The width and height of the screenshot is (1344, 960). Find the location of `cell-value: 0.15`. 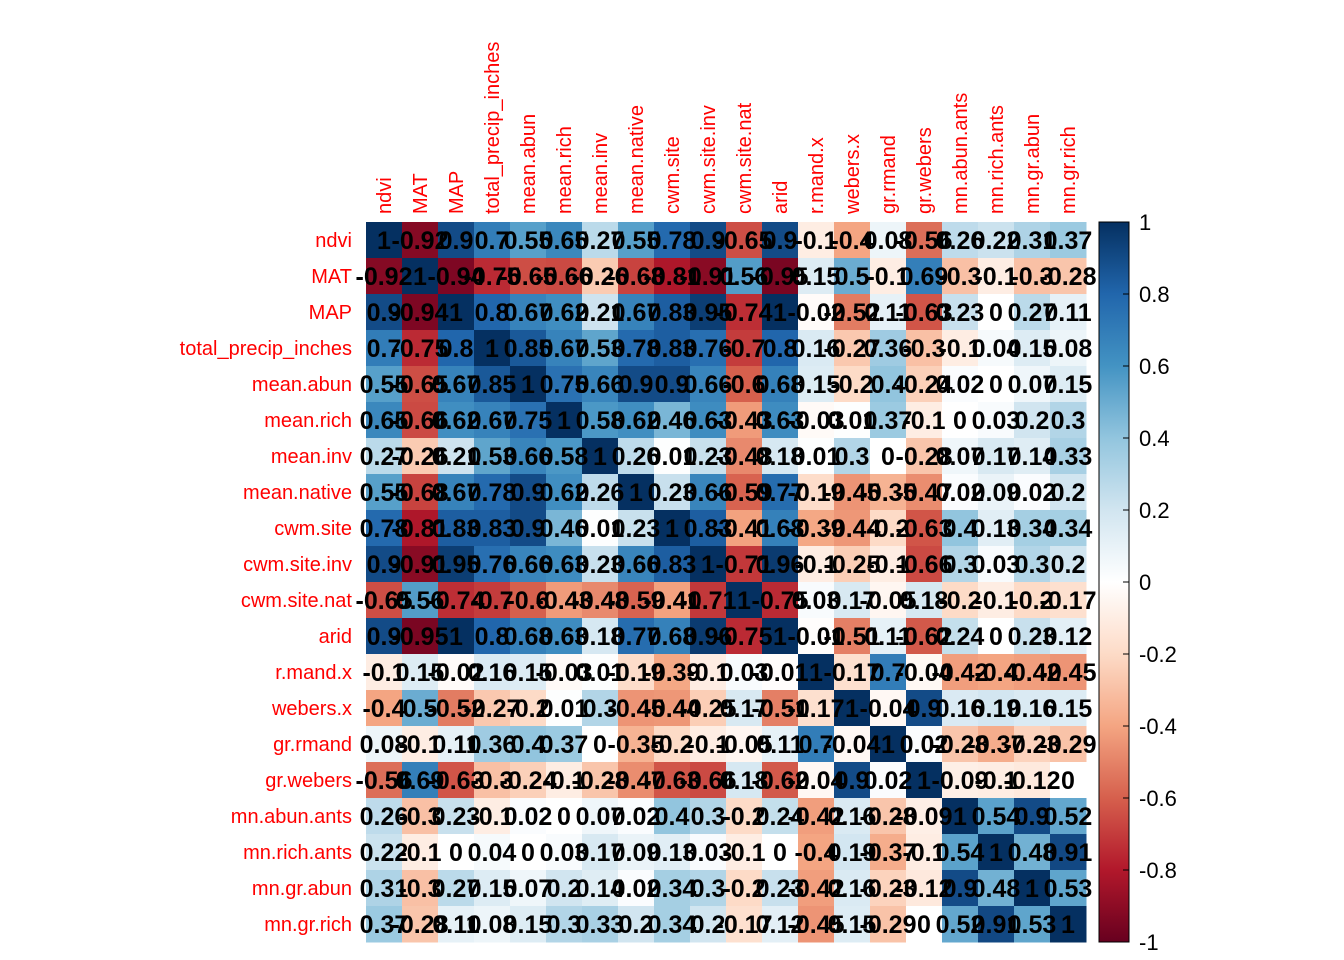

cell-value: 0.15 is located at coordinates (1068, 385).